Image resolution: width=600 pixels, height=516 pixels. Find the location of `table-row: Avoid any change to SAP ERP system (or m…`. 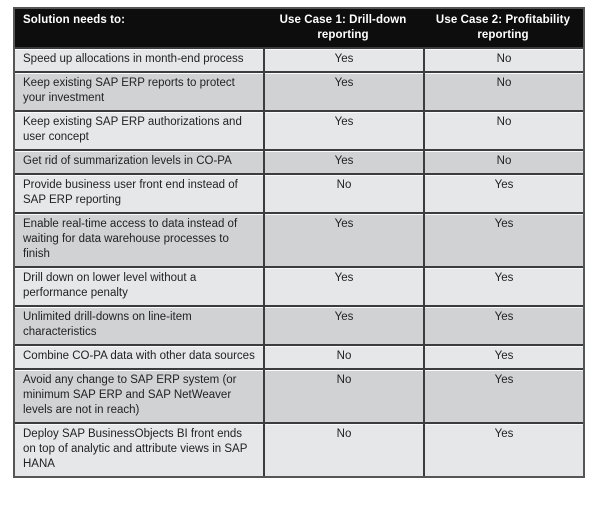

table-row: Avoid any change to SAP ERP system (or m… is located at coordinates (299, 395).